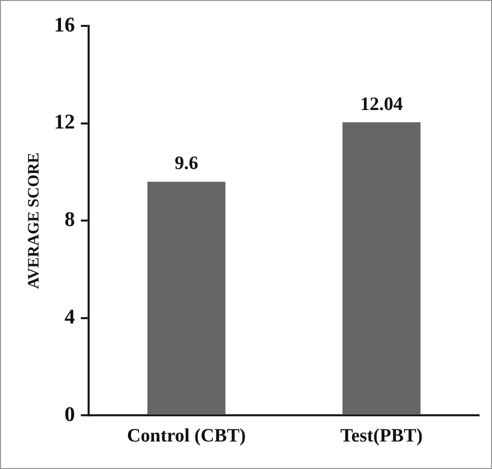 The image size is (492, 469). I want to click on y-tick-label: 0, so click(69, 414).